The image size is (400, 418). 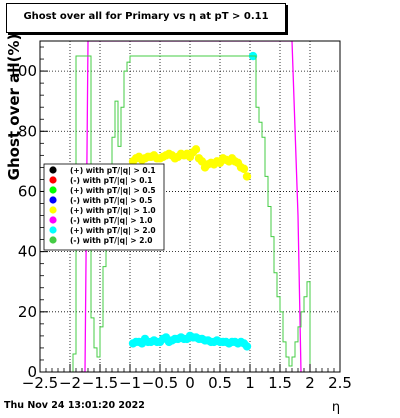 I want to click on x-axis-label: η, so click(x=336, y=407).